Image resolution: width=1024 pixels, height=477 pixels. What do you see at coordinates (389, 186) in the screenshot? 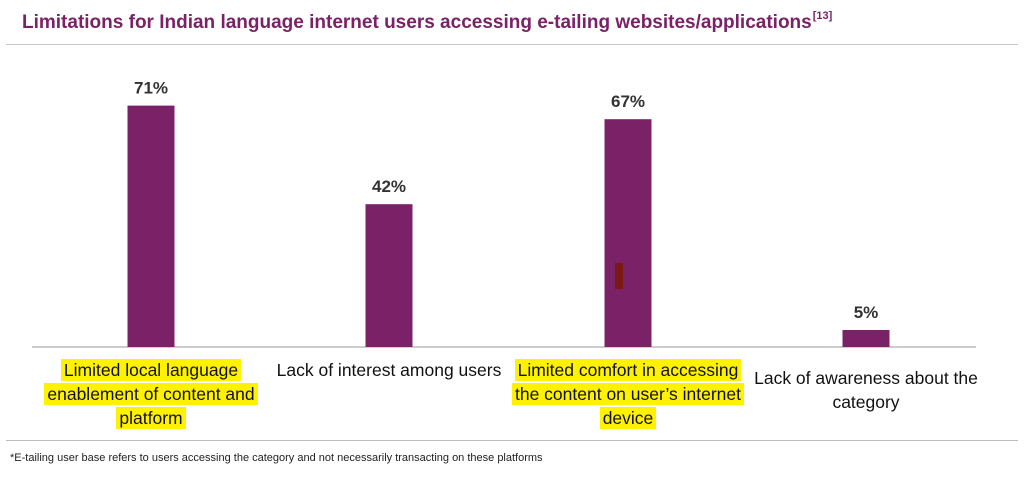
I see `value-label: 42%` at bounding box center [389, 186].